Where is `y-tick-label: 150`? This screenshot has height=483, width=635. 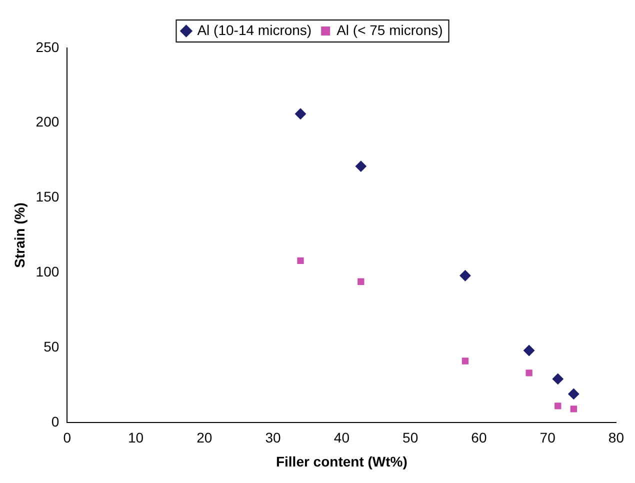 y-tick-label: 150 is located at coordinates (48, 196).